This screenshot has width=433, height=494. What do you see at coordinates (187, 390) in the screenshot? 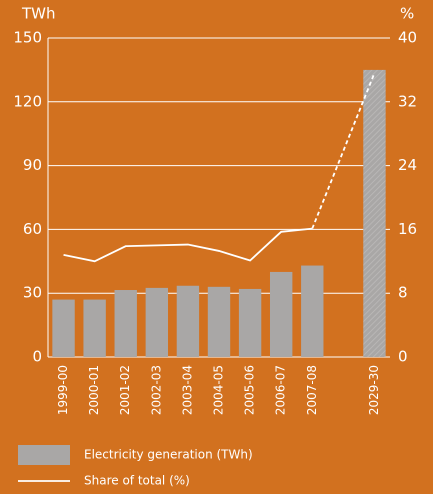
I see `x-tick-label: 2003-04` at bounding box center [187, 390].